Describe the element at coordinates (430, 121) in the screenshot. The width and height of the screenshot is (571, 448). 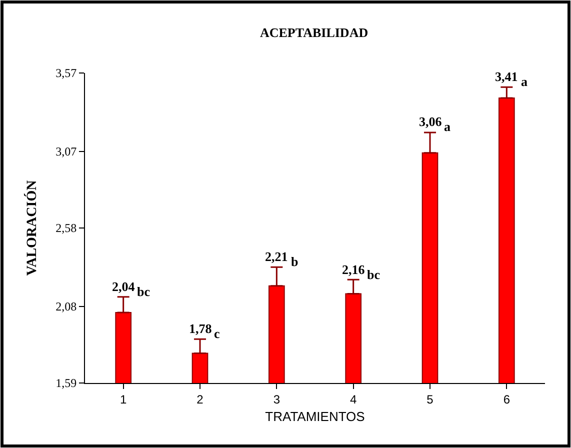
I see `data-label: 3,06` at that location.